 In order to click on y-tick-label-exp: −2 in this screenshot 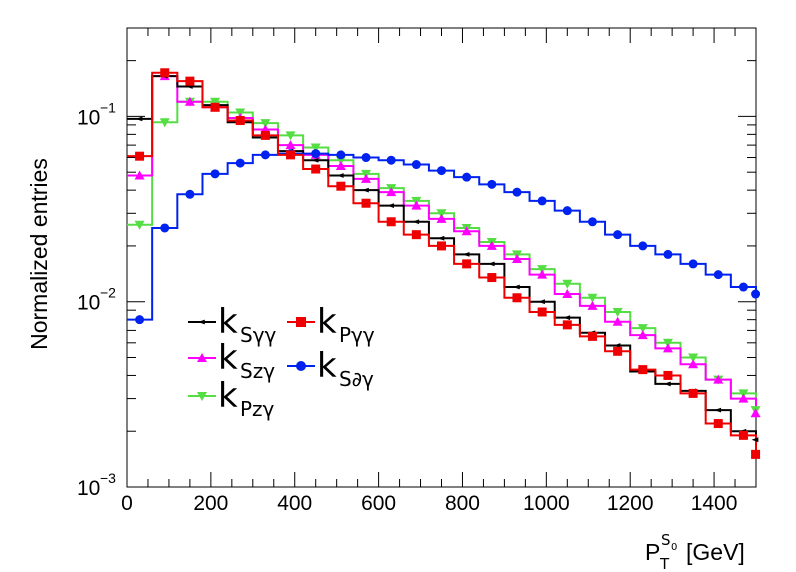, I will do `click(108, 293)`.